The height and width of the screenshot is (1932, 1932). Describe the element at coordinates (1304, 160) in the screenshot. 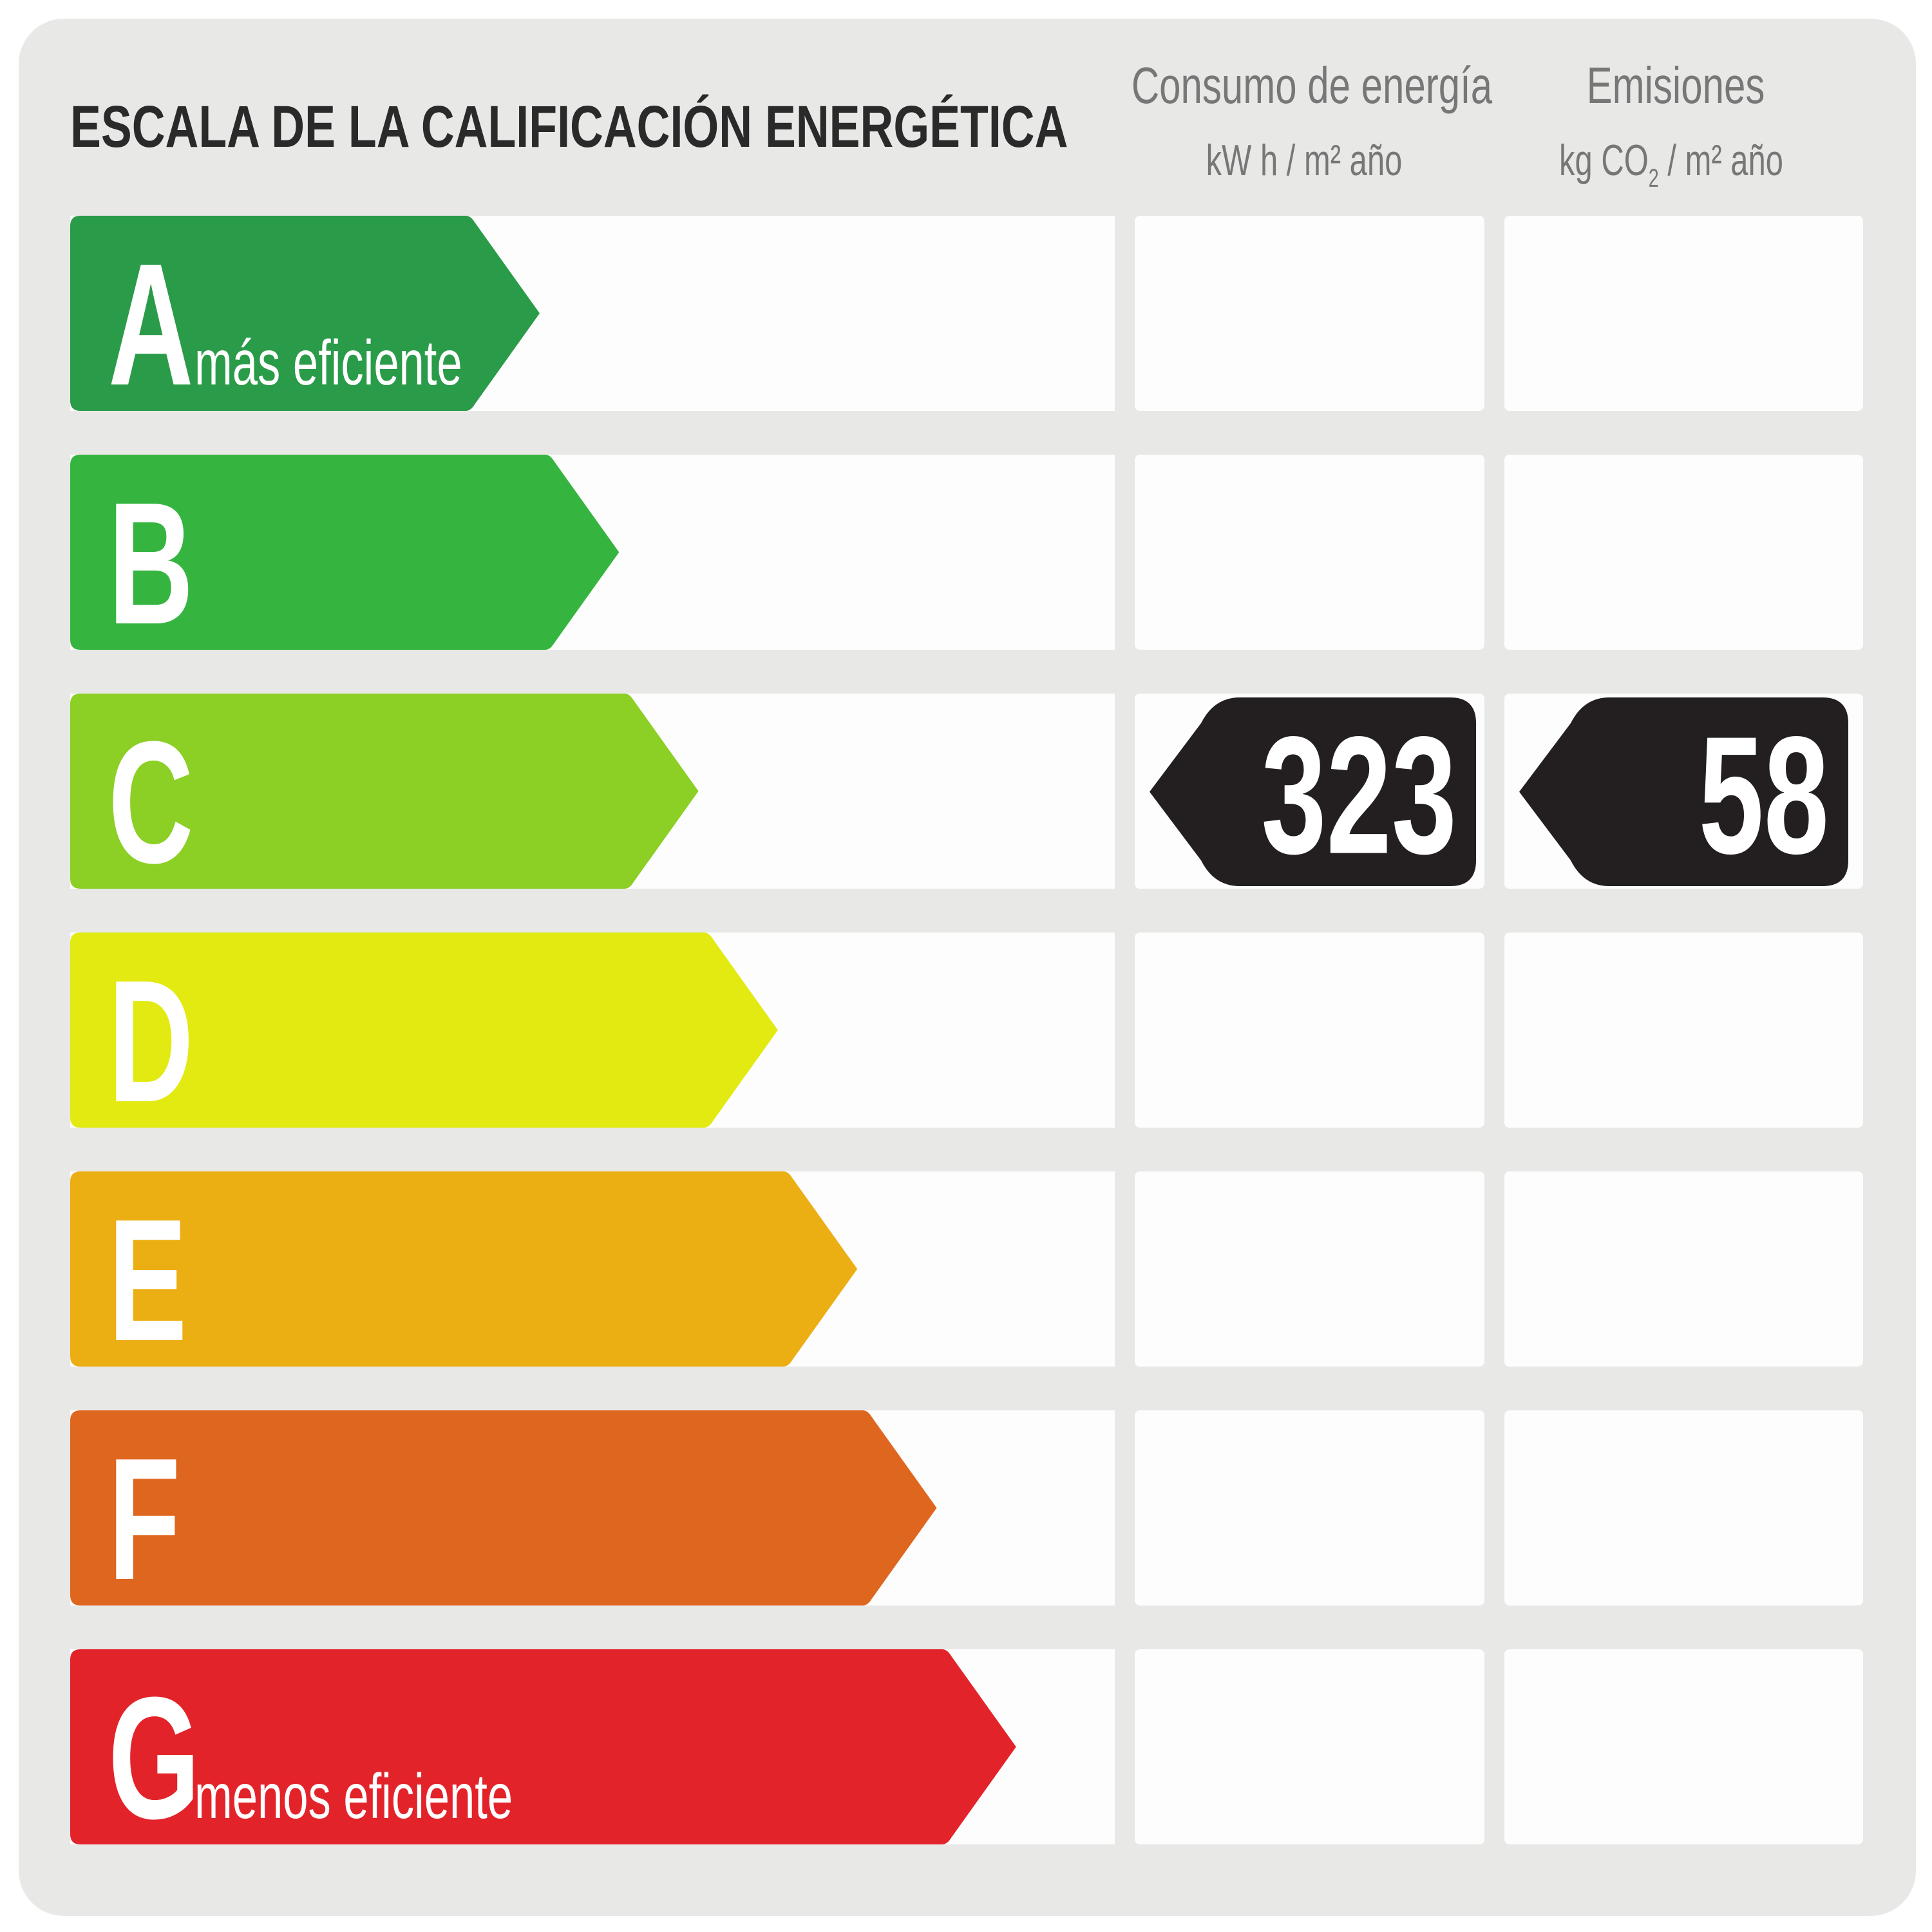

I see `consumo-unit: kW h / m² año` at that location.